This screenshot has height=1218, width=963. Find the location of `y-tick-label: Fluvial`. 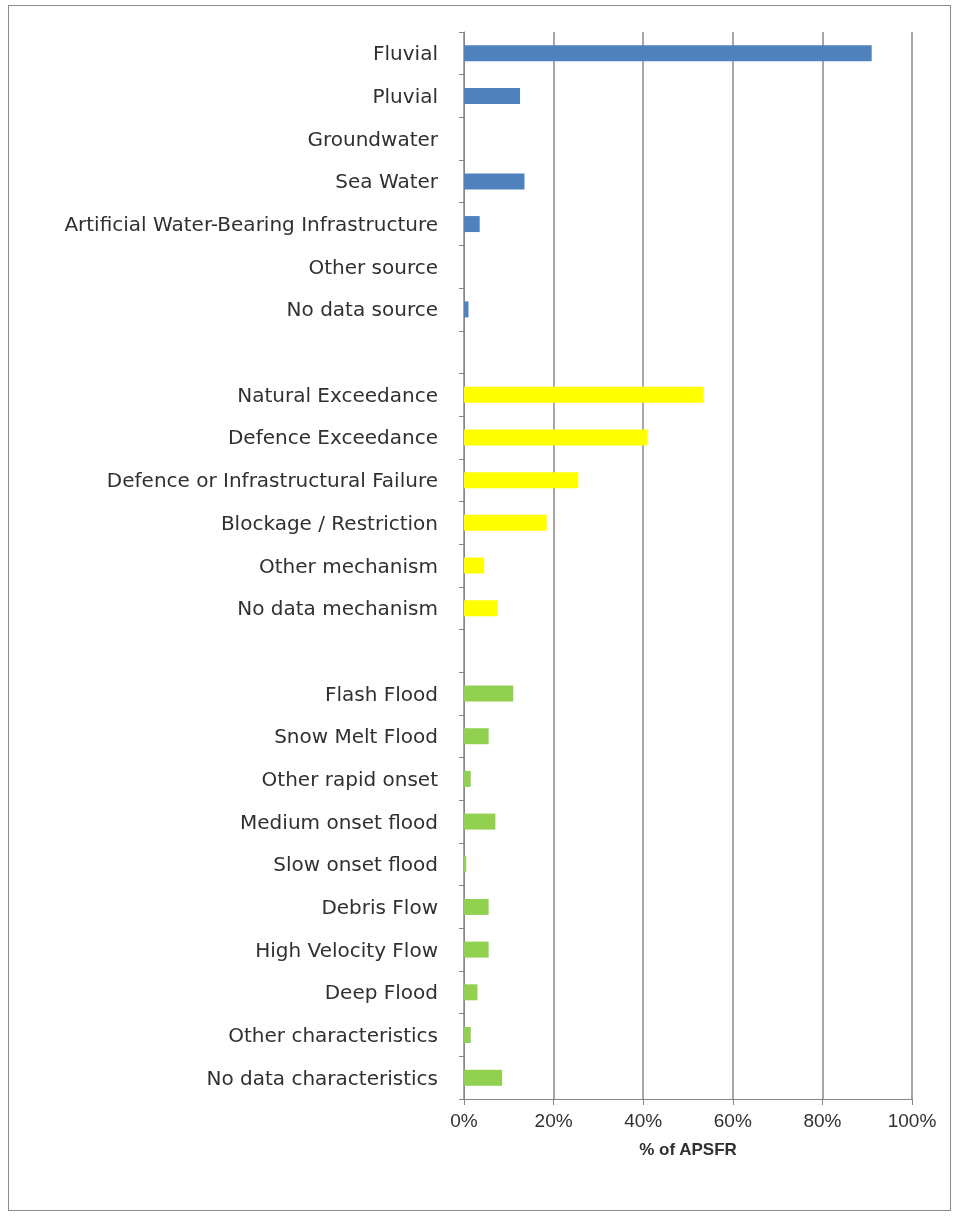

y-tick-label: Fluvial is located at coordinates (405, 53).